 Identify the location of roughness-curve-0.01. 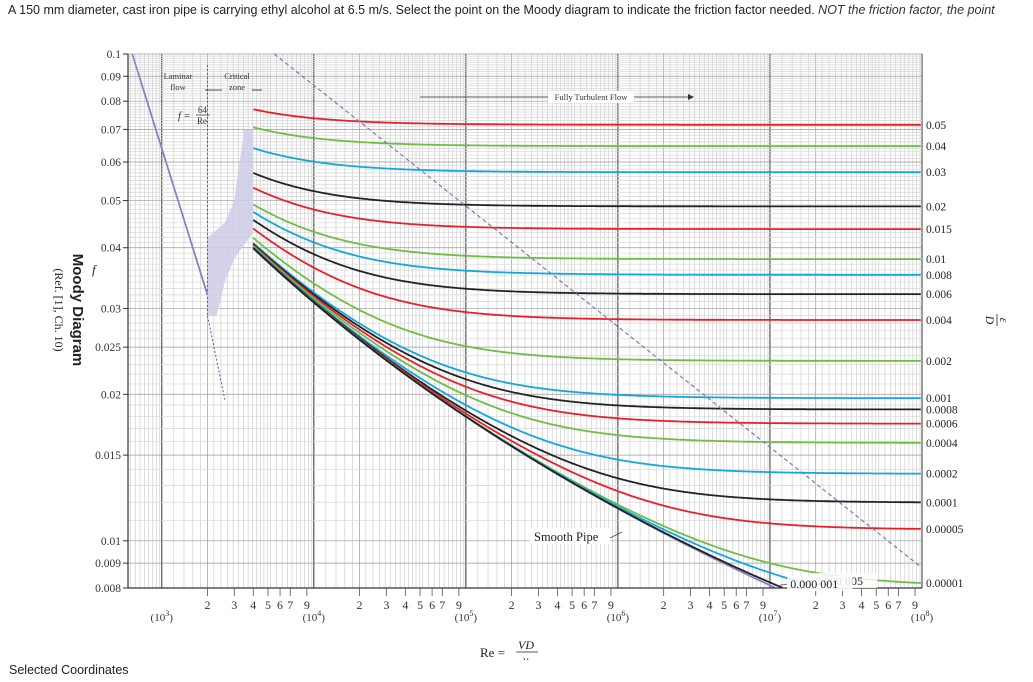
(586, 232).